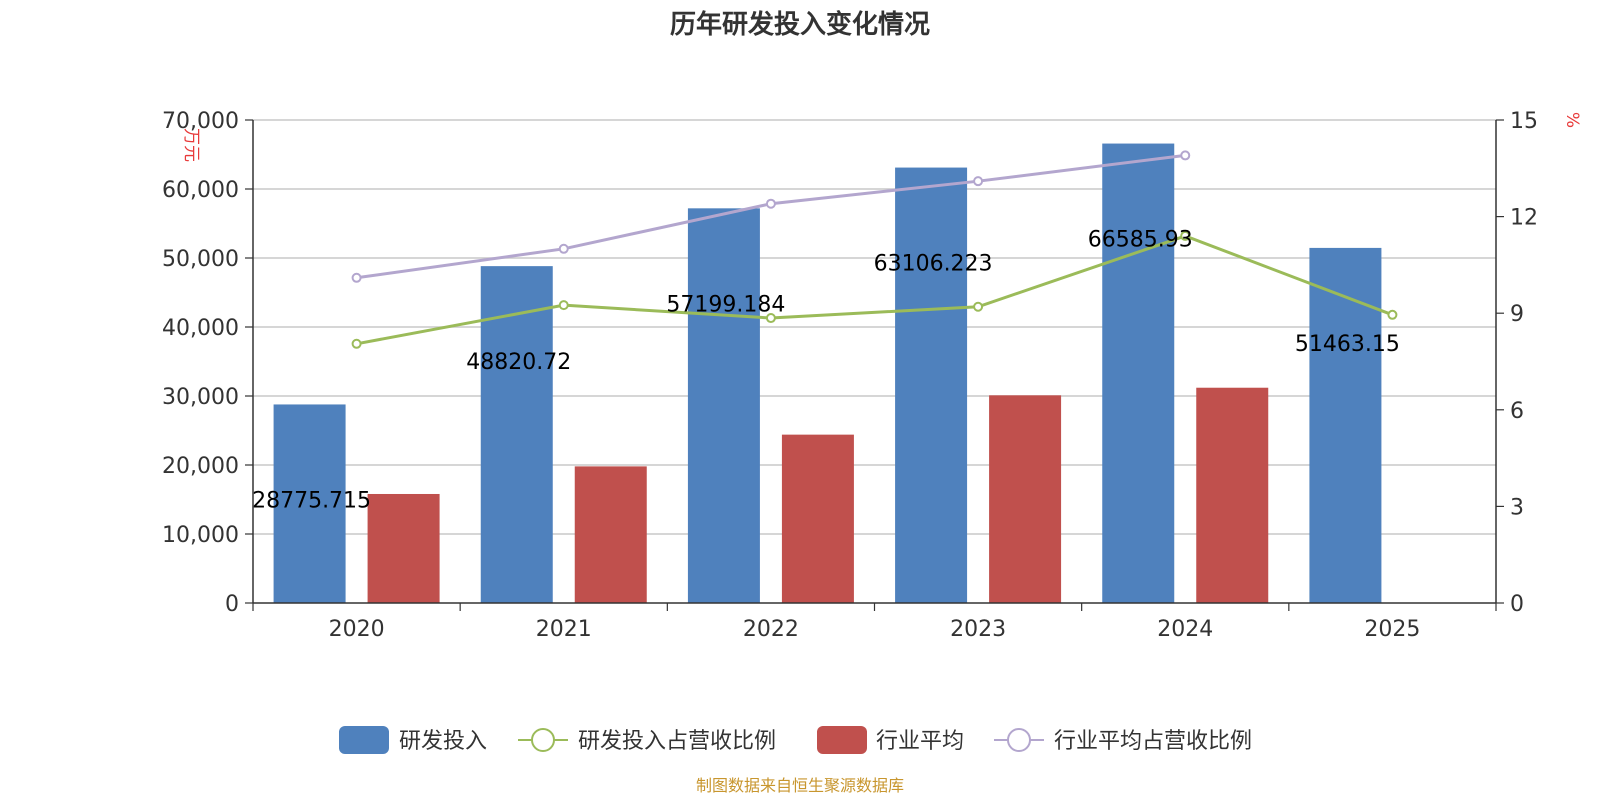  What do you see at coordinates (1392, 629) in the screenshot?
I see `x-tick-label: 2025` at bounding box center [1392, 629].